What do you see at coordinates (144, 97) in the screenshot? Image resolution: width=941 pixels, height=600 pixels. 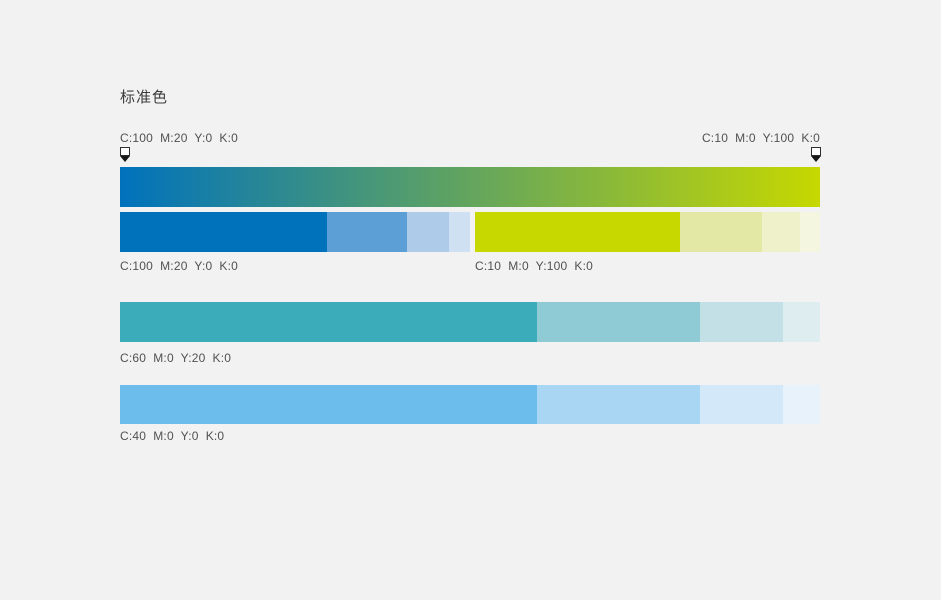 I see `page-title: 标准色` at bounding box center [144, 97].